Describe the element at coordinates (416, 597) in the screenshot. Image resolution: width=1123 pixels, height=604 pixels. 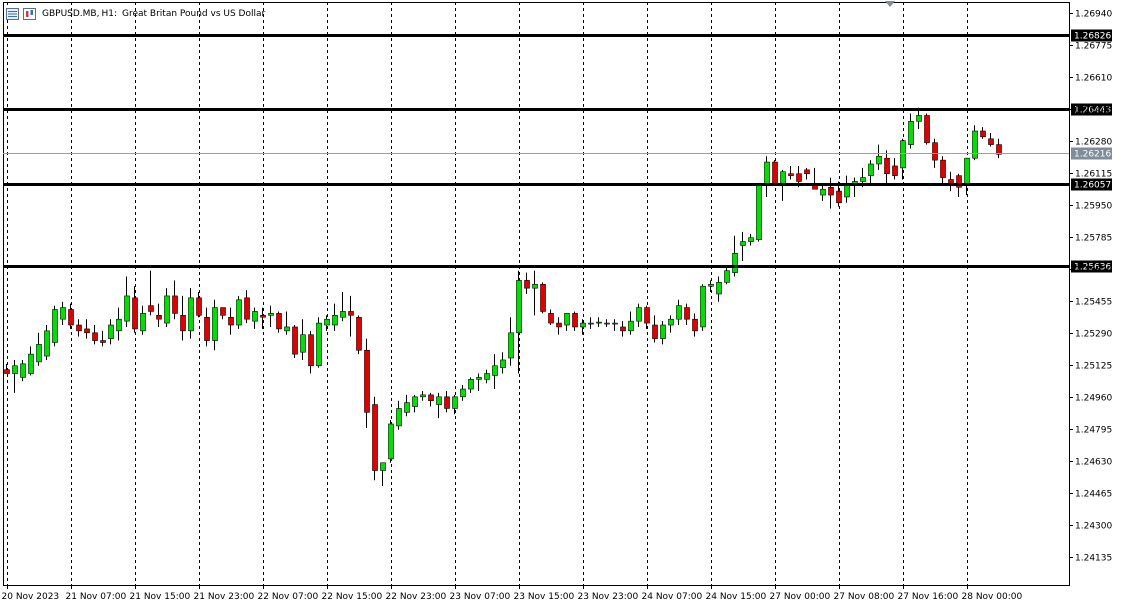
I see `x-tick-label: 22 Nov 23:00` at that location.